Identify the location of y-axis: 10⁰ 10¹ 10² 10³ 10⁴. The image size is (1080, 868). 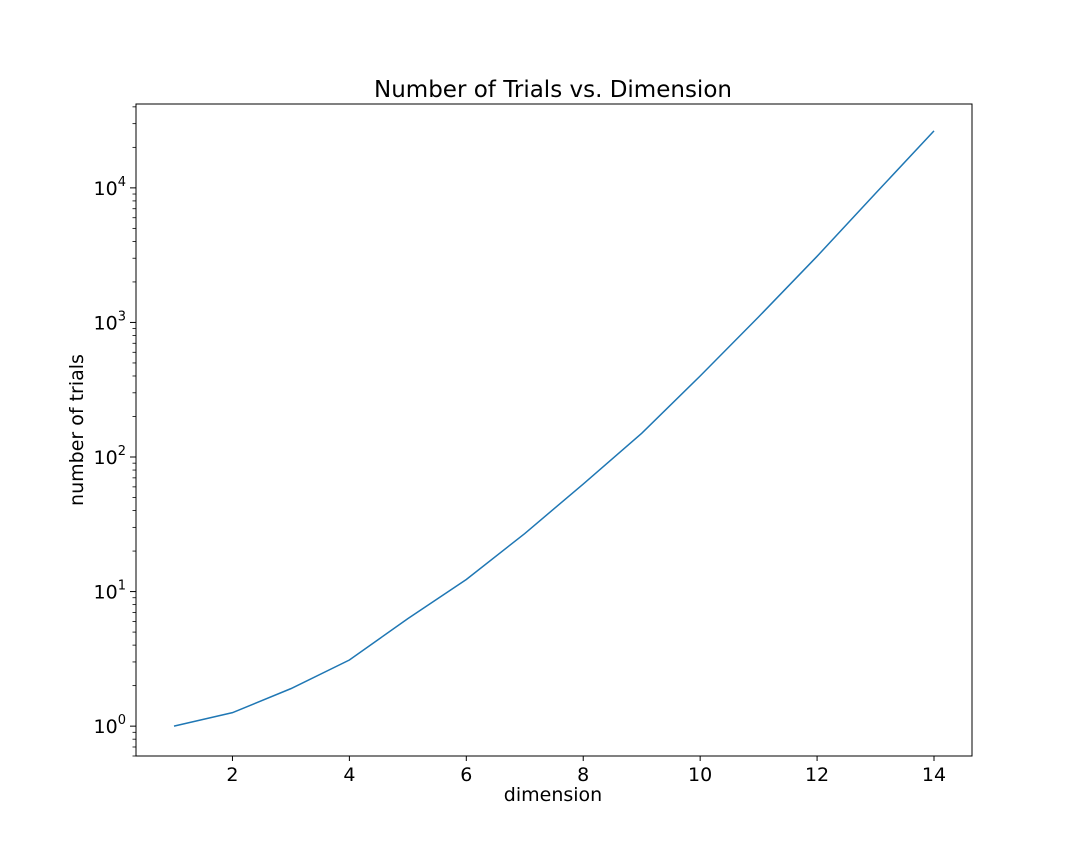
(115, 431).